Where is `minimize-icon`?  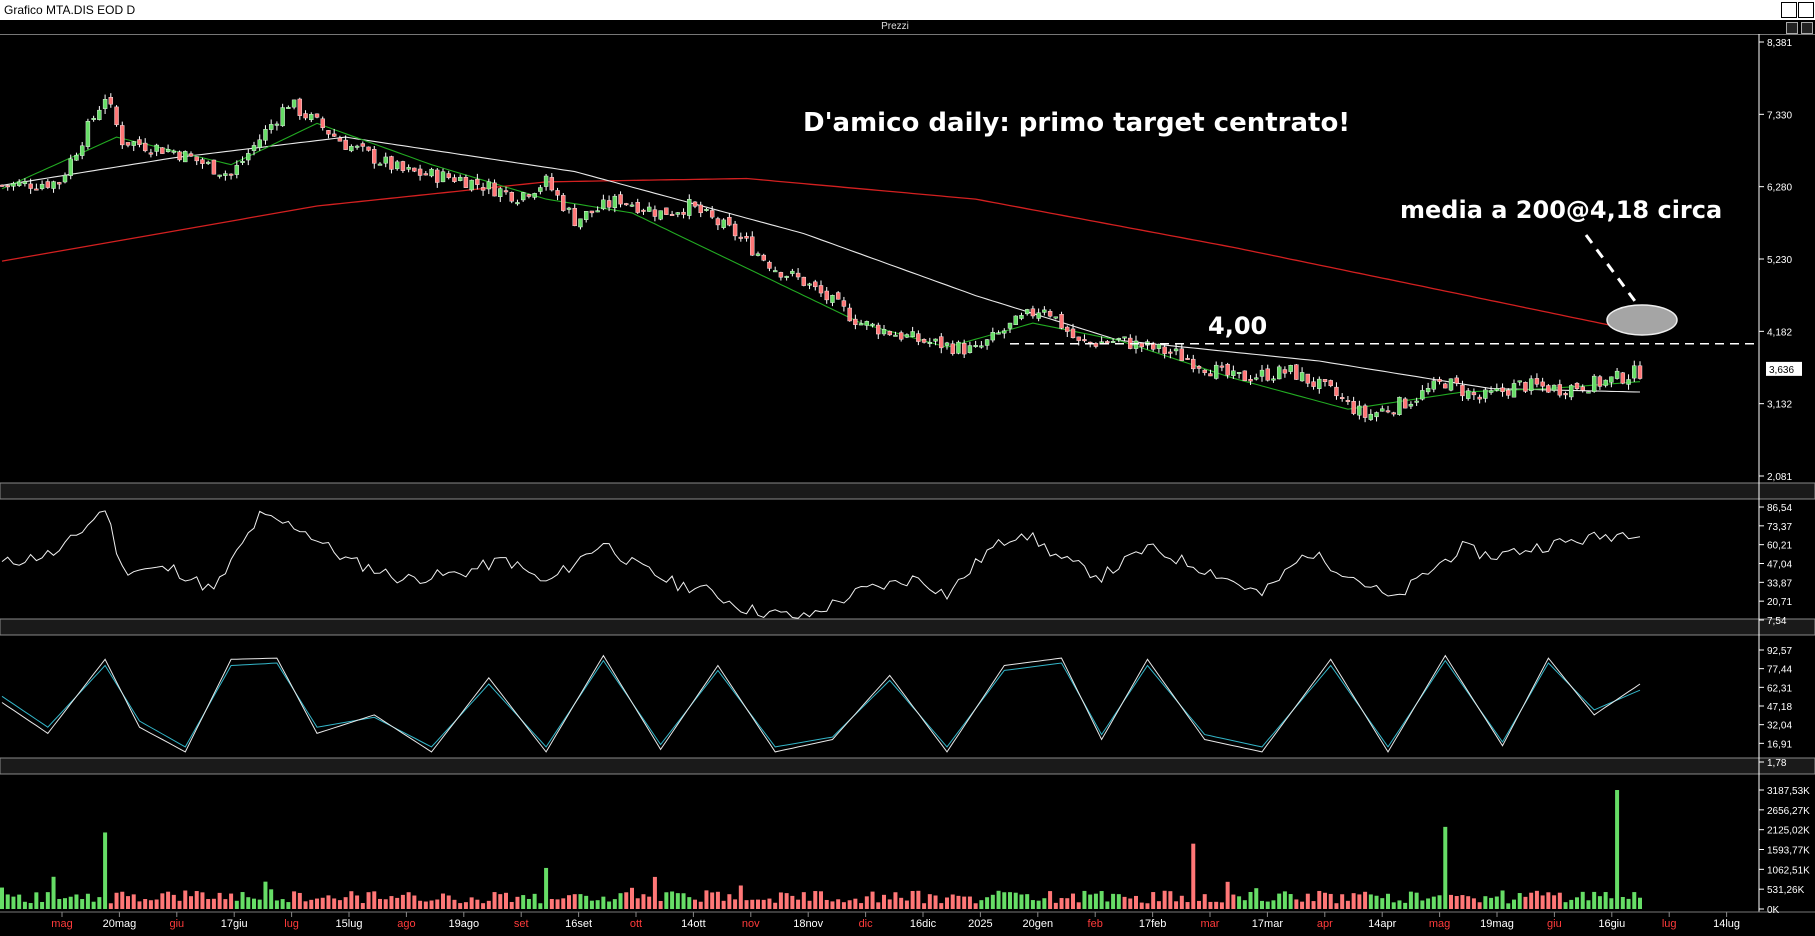 minimize-icon is located at coordinates (1789, 10).